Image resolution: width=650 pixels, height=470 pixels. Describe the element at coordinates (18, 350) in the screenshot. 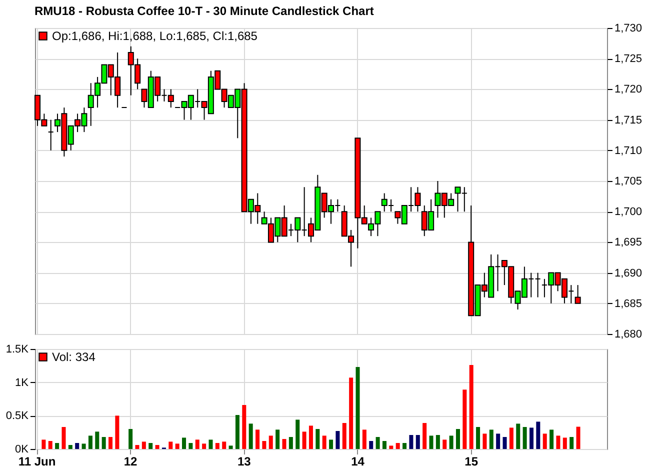

I see `y-tick-label: 1.5K` at that location.